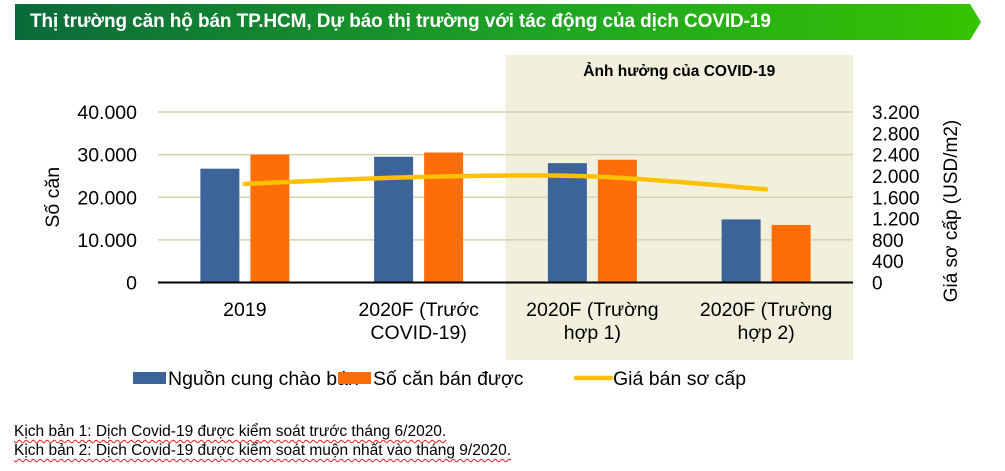 Image resolution: width=1005 pixels, height=471 pixels. I want to click on y-tick-right: 800, so click(888, 241).